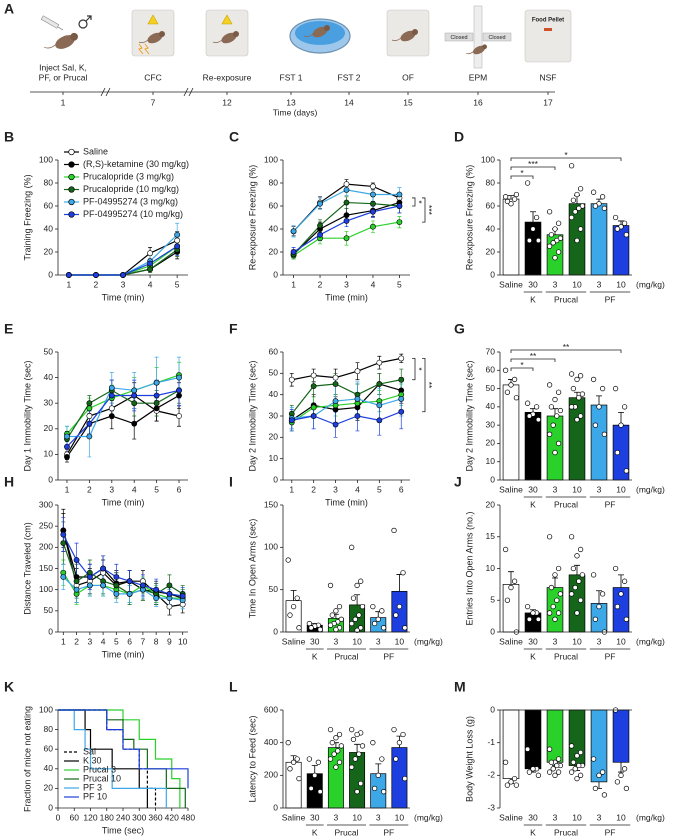 This screenshot has width=685, height=838. I want to click on significance-bracket, so click(522, 177).